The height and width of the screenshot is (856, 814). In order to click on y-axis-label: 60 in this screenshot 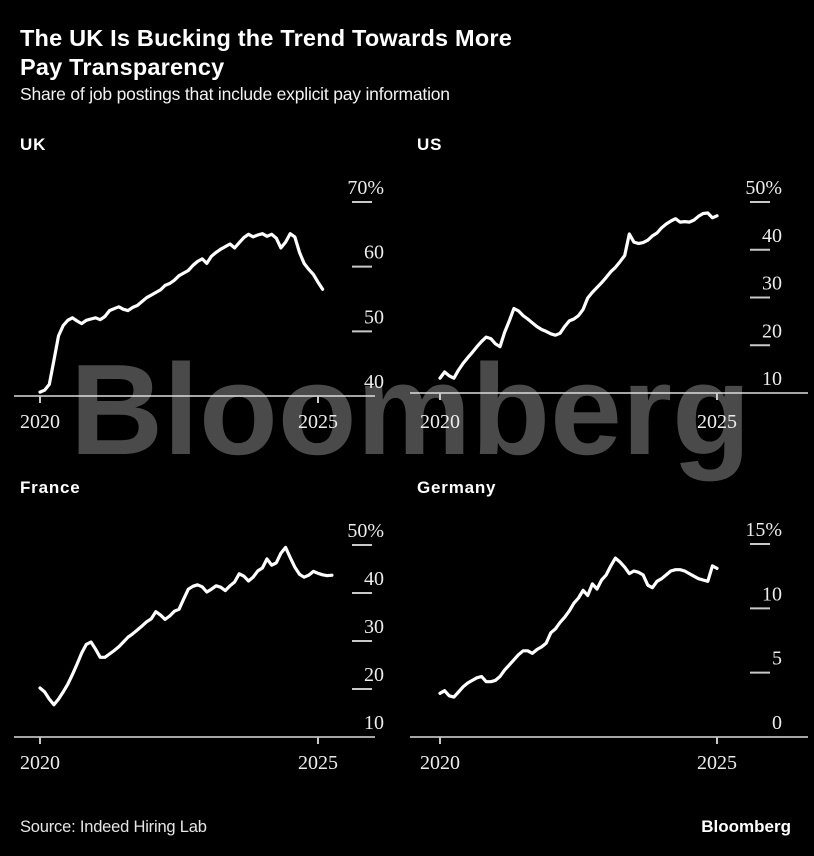, I will do `click(374, 253)`.